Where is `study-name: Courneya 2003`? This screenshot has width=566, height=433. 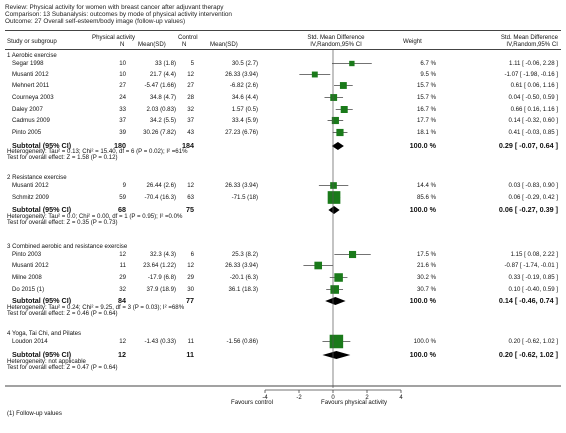 study-name: Courneya 2003 is located at coordinates (33, 97).